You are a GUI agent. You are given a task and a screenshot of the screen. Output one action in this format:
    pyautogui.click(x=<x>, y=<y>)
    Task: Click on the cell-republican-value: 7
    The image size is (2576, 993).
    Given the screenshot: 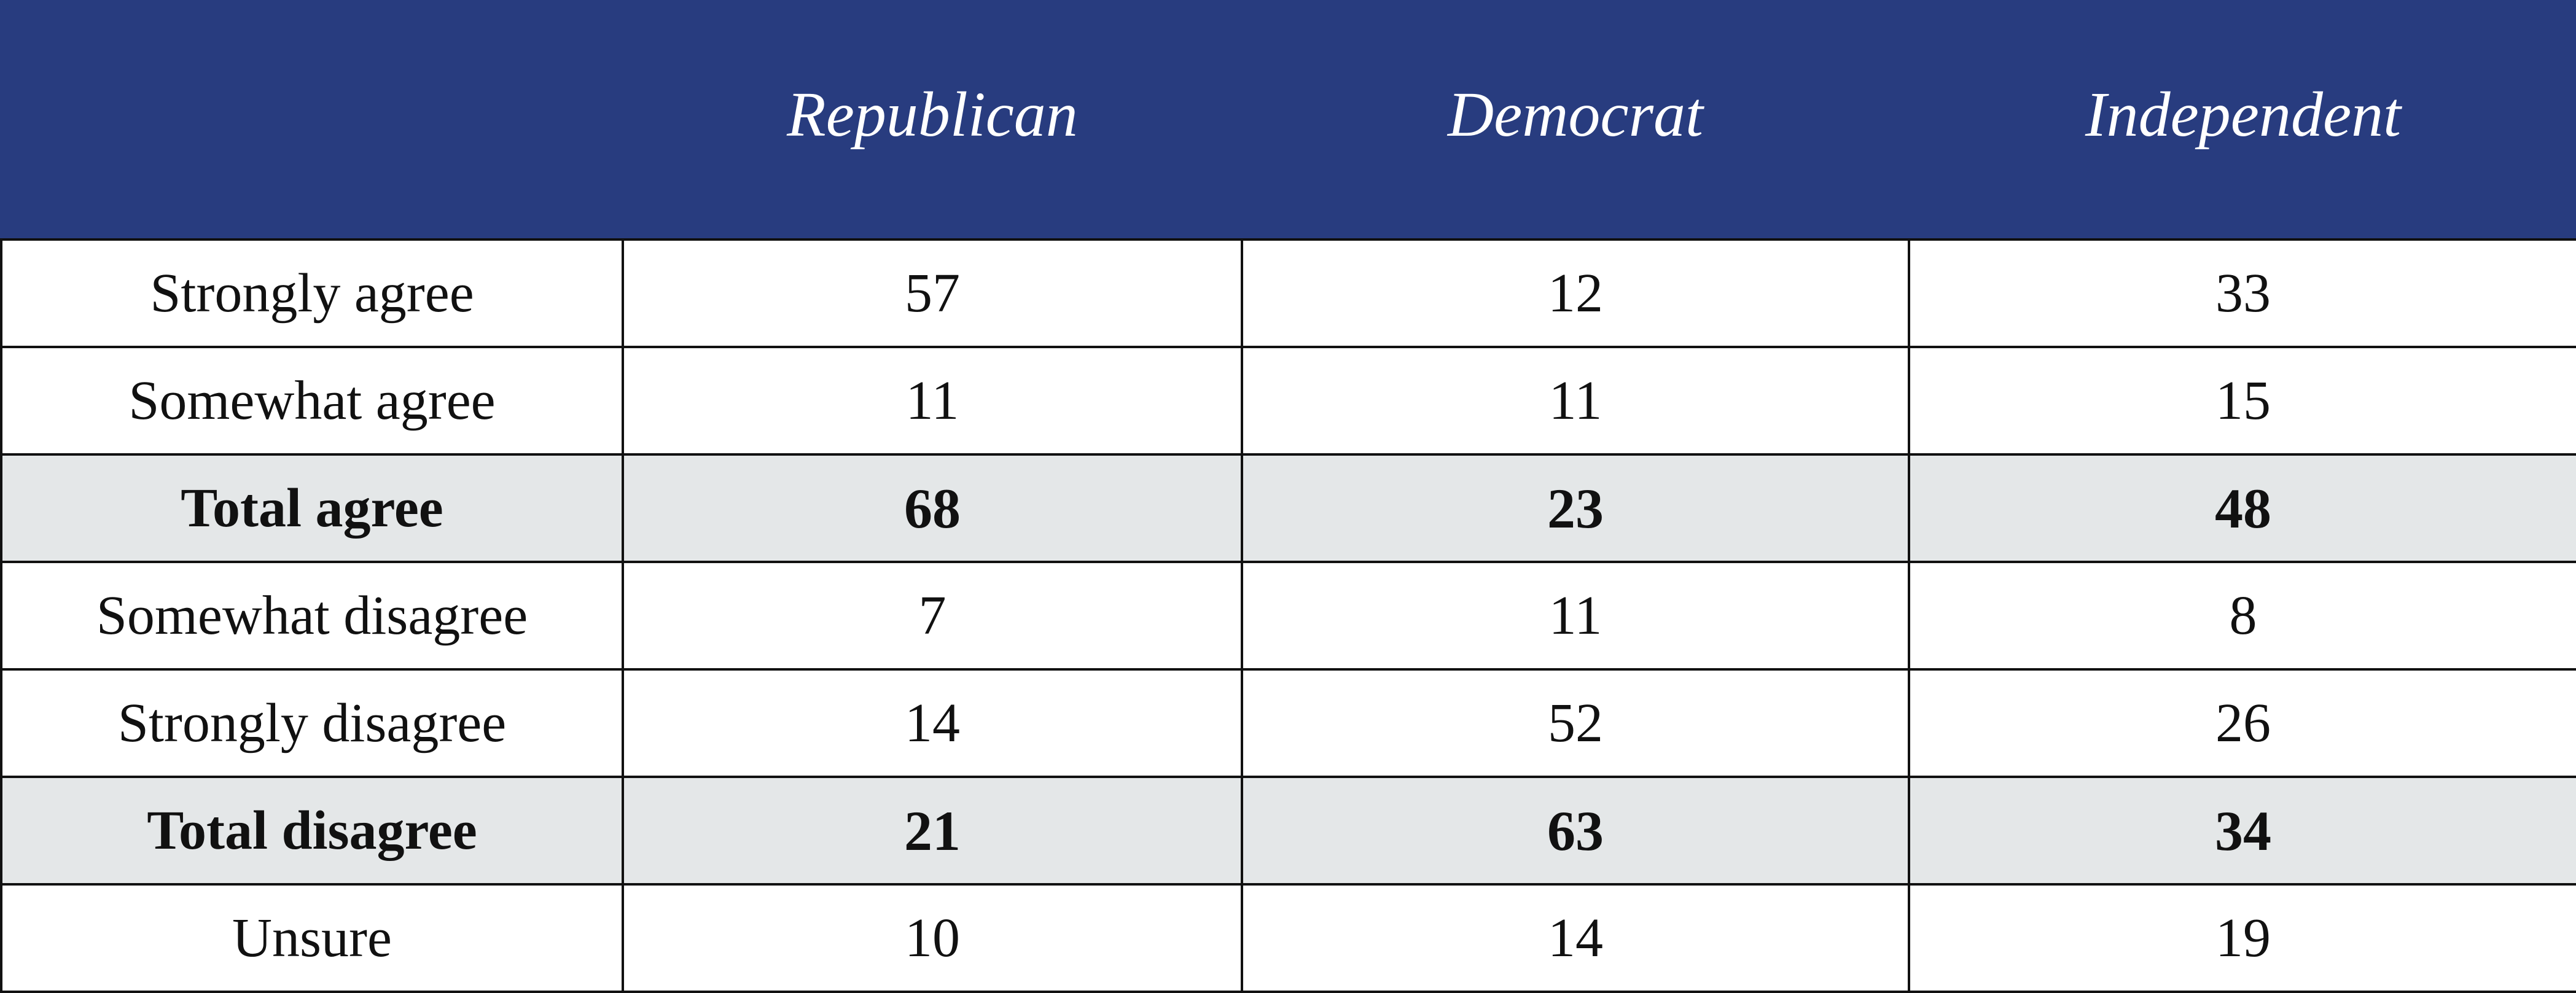 What is the action you would take?
    pyautogui.click(x=932, y=616)
    